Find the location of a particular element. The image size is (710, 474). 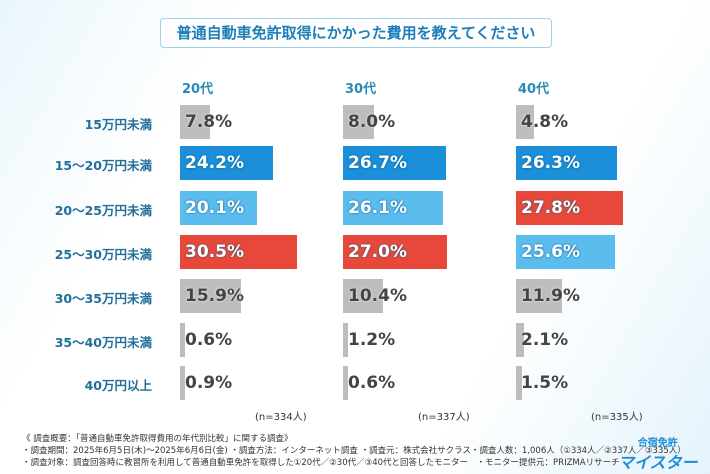

data-label: 1.5% is located at coordinates (545, 383).